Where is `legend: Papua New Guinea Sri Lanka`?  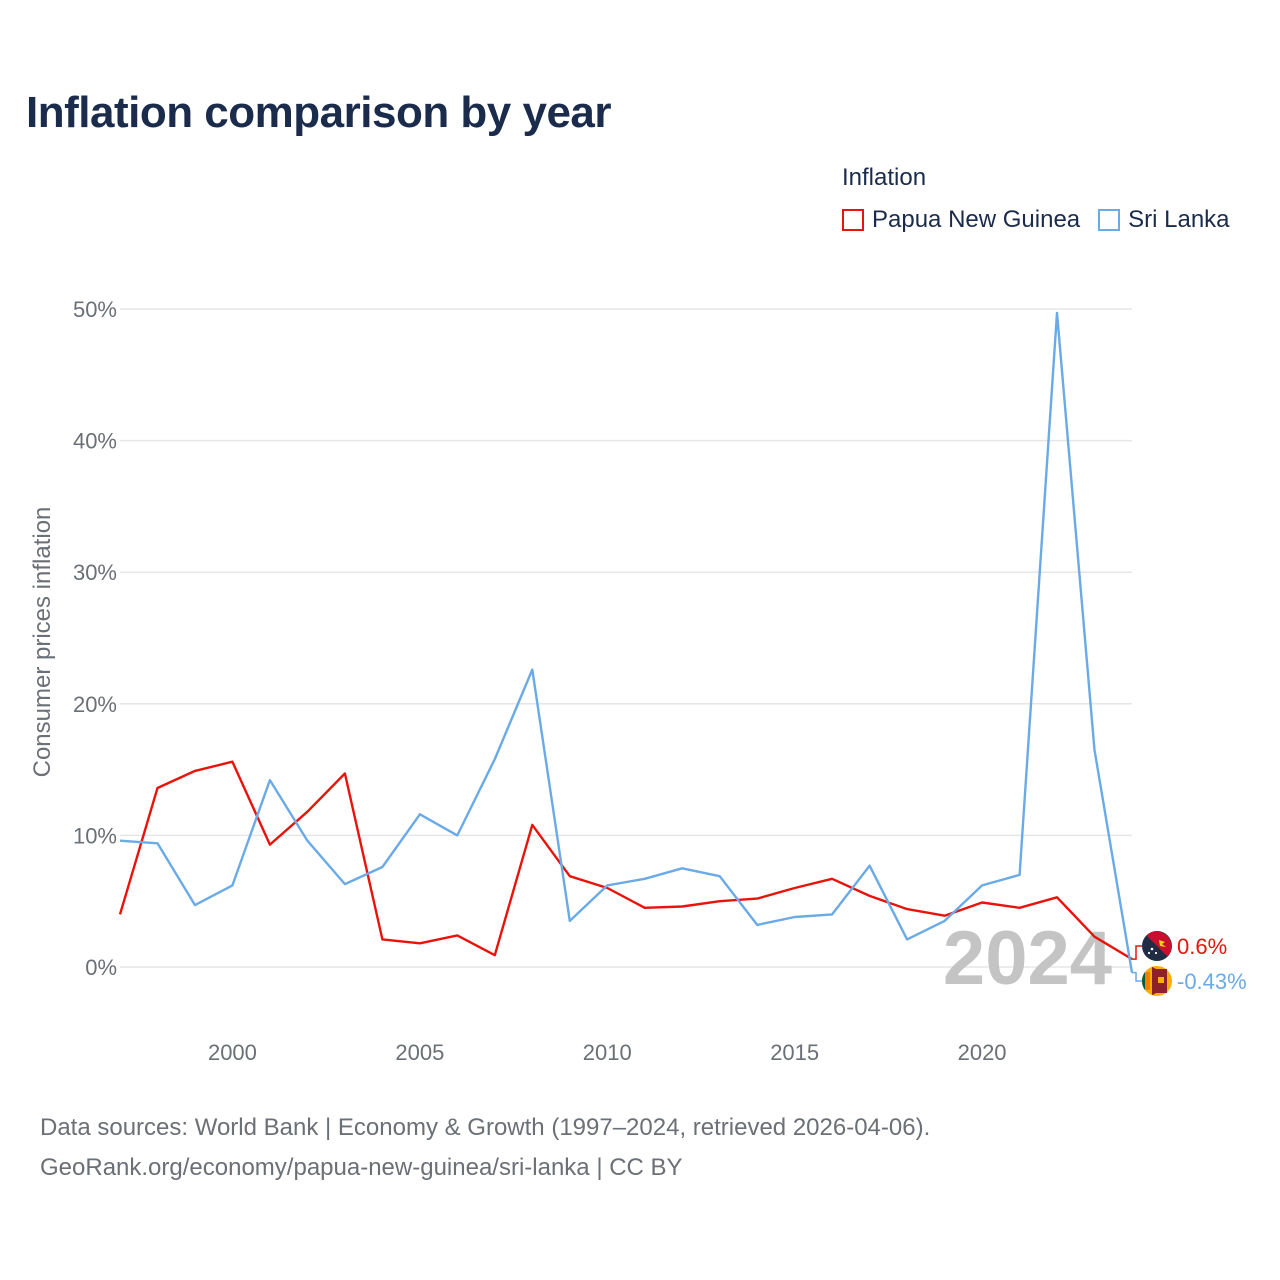
legend: Papua New Guinea Sri Lanka is located at coordinates (1036, 220).